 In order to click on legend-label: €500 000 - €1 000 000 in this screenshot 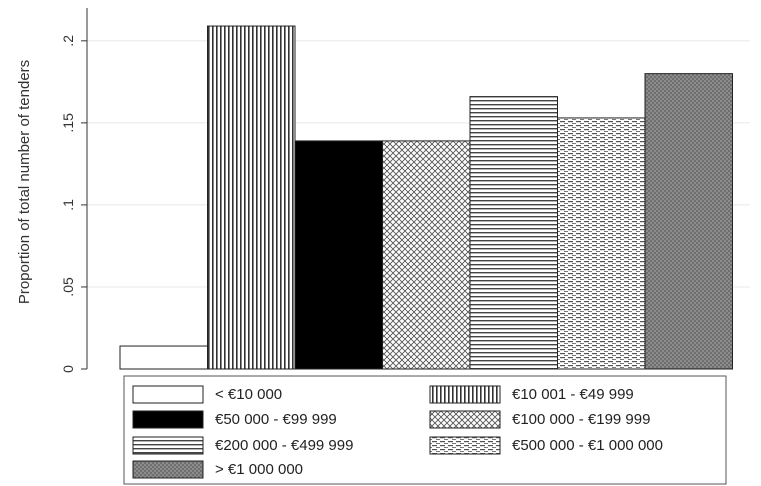, I will do `click(587, 445)`.